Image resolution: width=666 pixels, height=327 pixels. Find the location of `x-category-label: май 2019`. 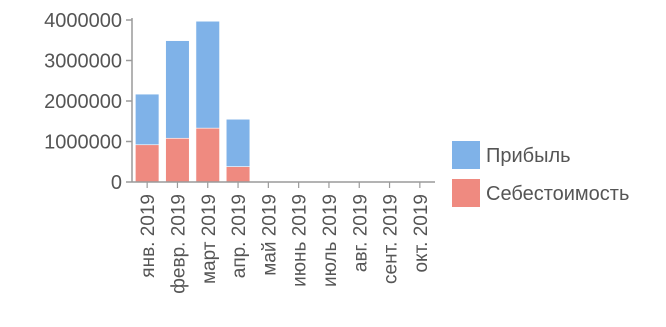

x-category-label: май 2019 is located at coordinates (269, 235).